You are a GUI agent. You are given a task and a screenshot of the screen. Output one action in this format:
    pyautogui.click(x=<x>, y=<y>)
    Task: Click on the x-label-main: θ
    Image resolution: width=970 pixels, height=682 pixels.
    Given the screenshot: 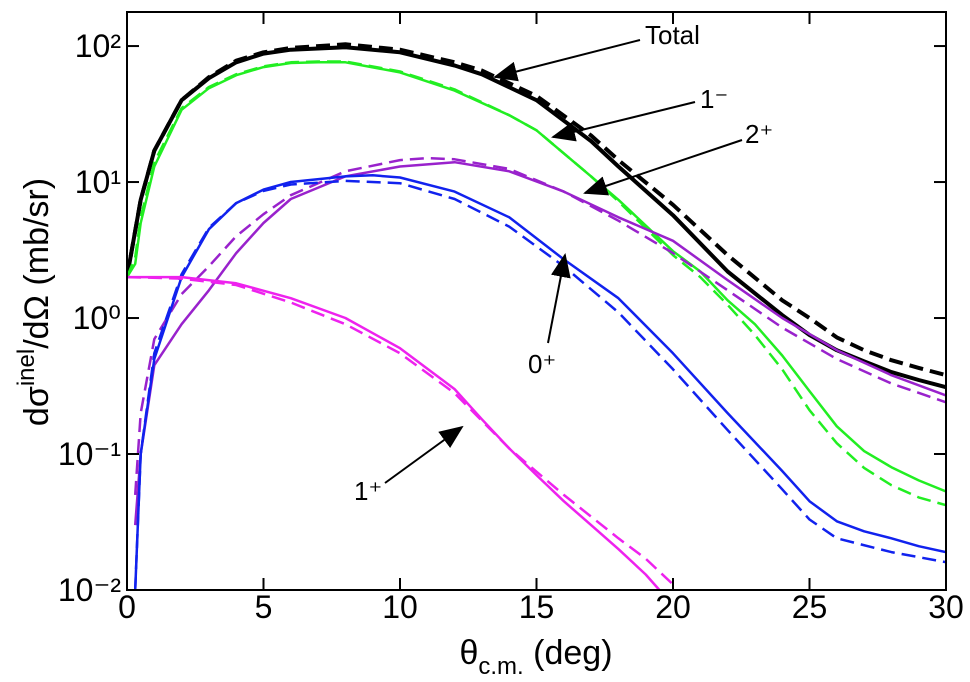 What is the action you would take?
    pyautogui.click(x=468, y=653)
    